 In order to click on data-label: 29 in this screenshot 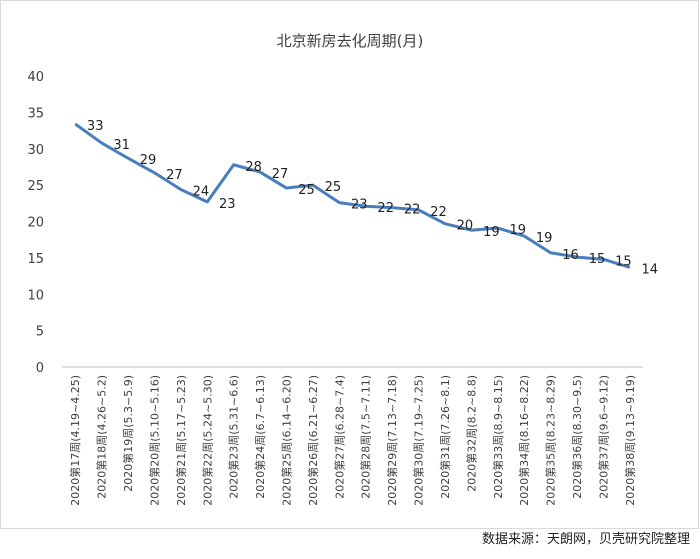, I will do `click(148, 160)`.